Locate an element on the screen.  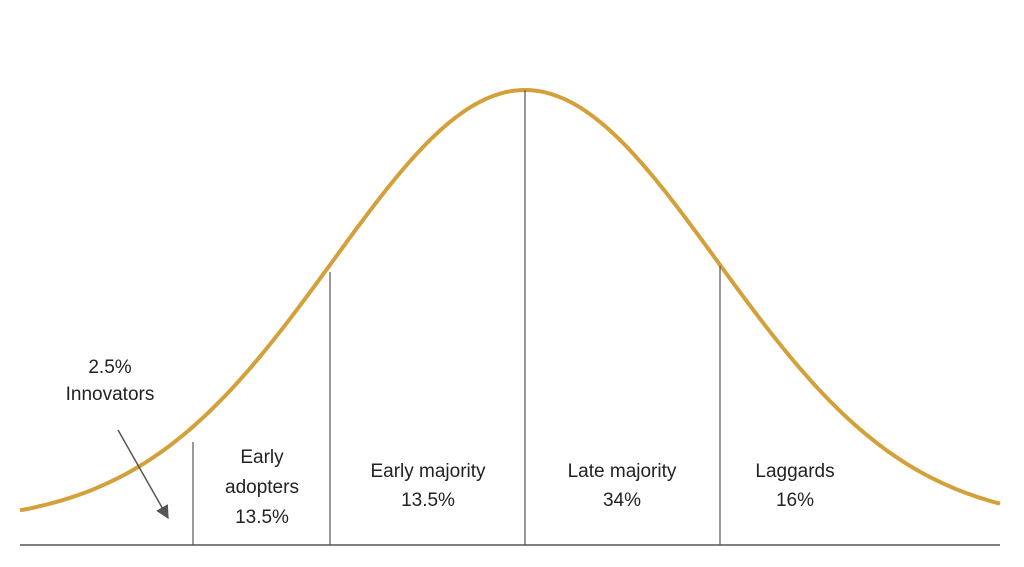
segment-label: 2.5% is located at coordinates (109, 367).